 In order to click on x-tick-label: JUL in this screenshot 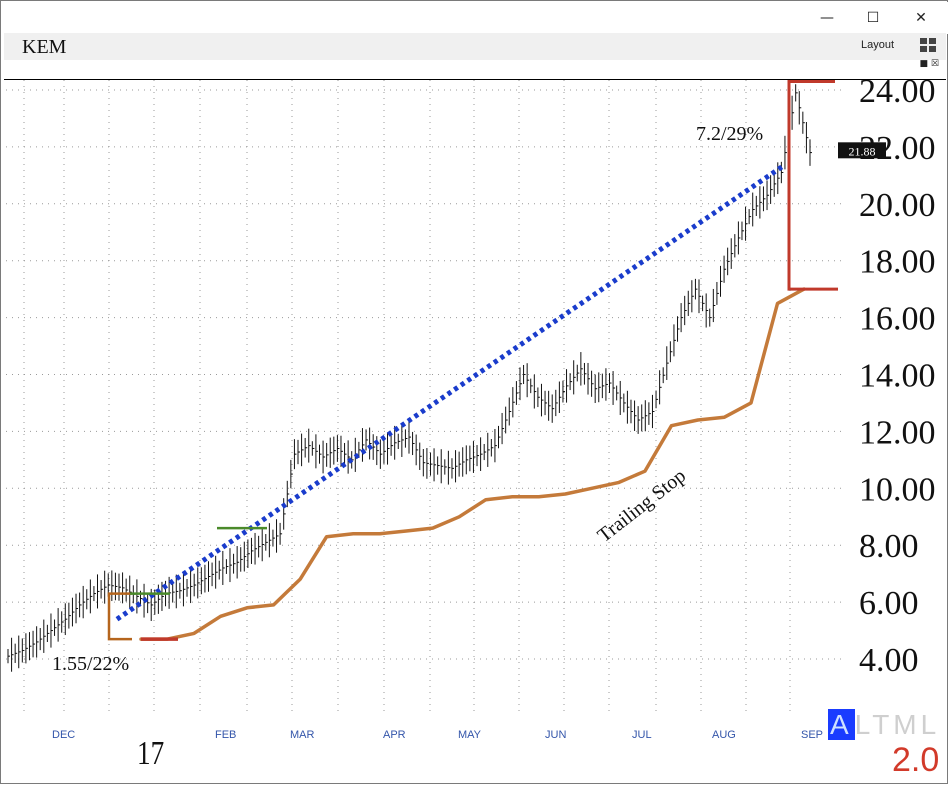, I will do `click(642, 735)`.